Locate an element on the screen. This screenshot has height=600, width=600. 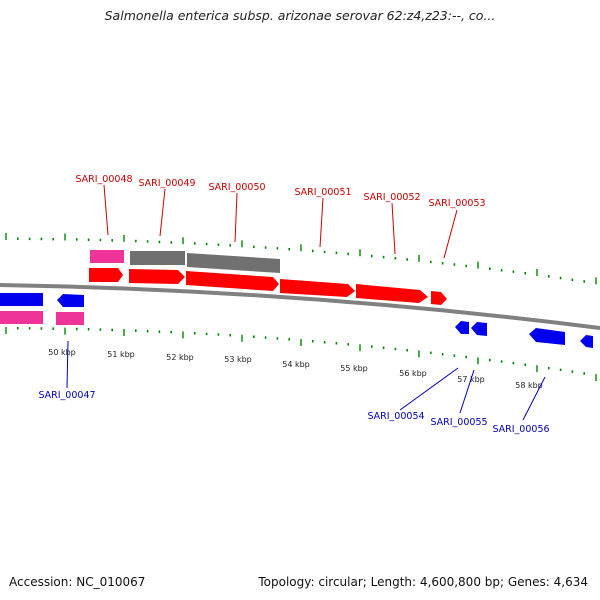
gene-label: SARI_00056 is located at coordinates (520, 429).